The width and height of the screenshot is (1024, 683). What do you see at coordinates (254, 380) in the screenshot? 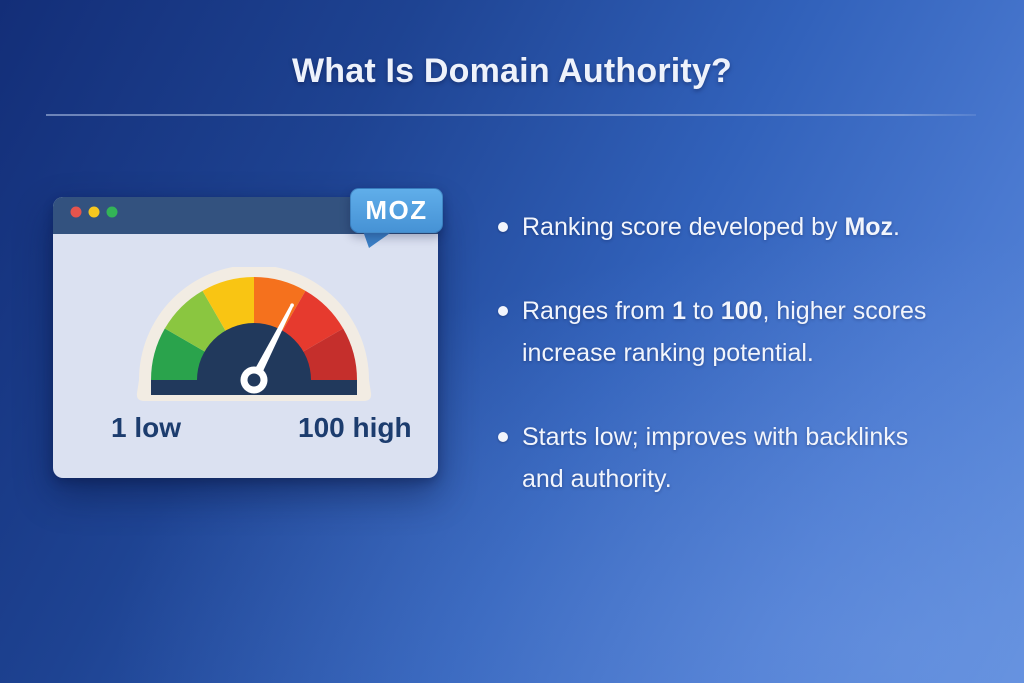
I see `needle-hub-center` at bounding box center [254, 380].